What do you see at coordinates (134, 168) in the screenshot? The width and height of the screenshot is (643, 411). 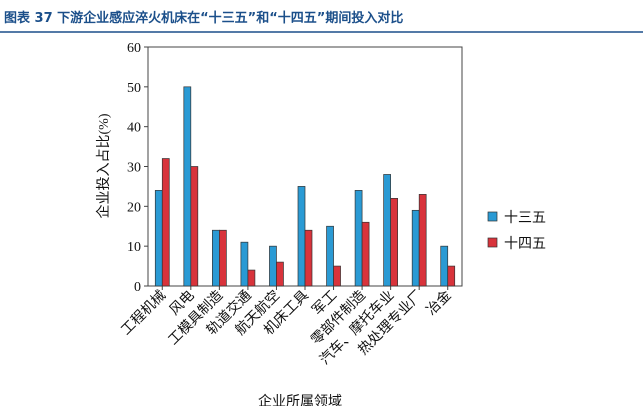 I see `y-tick-label: 30` at bounding box center [134, 168].